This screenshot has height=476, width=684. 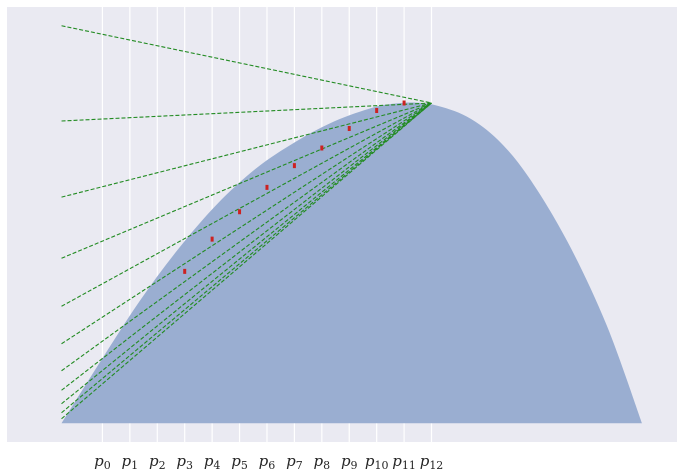 I want to click on x-tick-label-12: p12, so click(x=432, y=462).